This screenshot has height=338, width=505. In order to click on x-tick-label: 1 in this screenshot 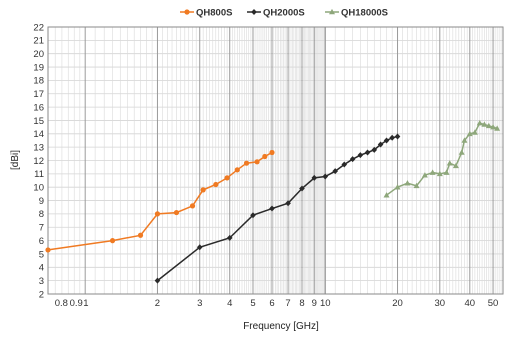, I will do `click(85, 303)`.